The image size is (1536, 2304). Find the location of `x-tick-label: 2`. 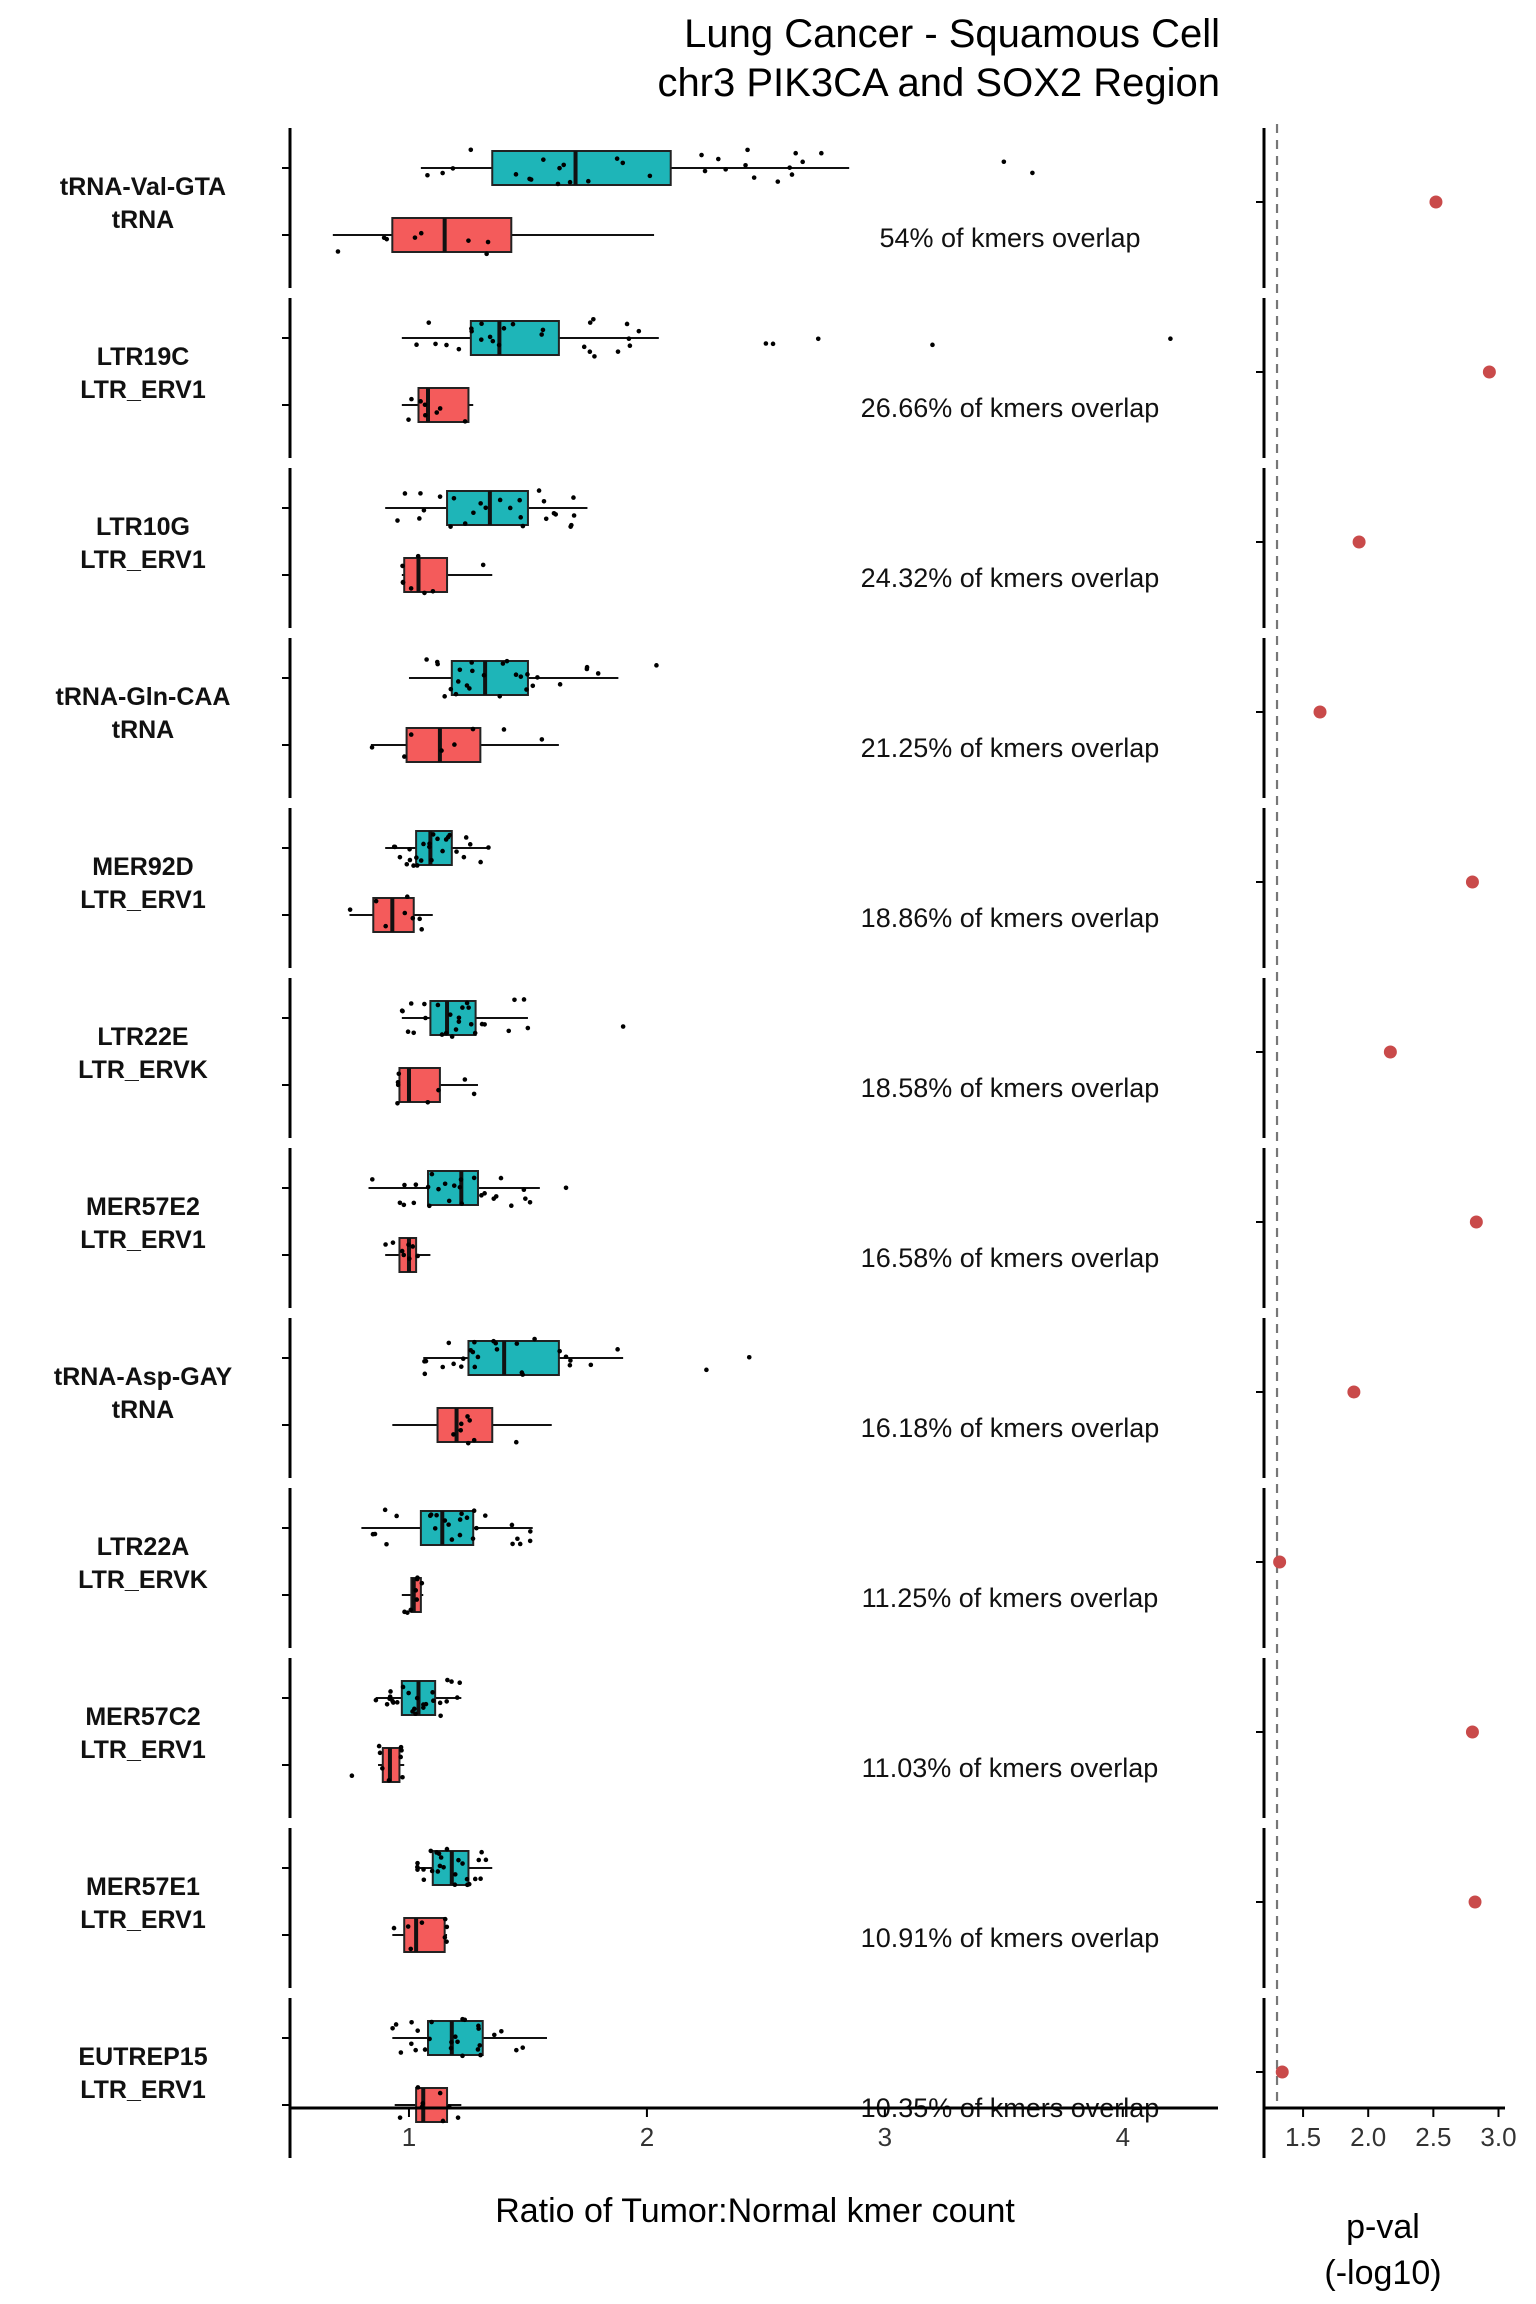

x-tick-label: 2 is located at coordinates (647, 2137).